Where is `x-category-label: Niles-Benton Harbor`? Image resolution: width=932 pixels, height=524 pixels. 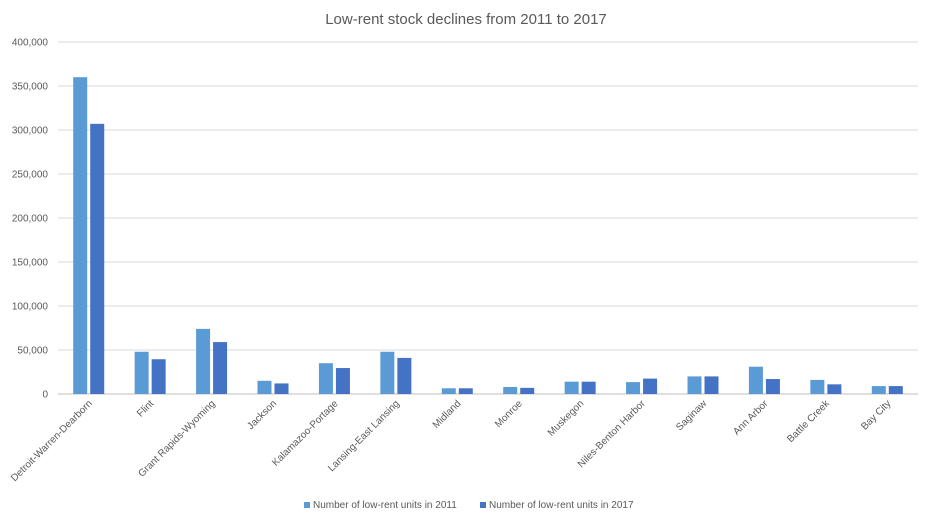
x-category-label: Niles-Benton Harbor is located at coordinates (612, 434).